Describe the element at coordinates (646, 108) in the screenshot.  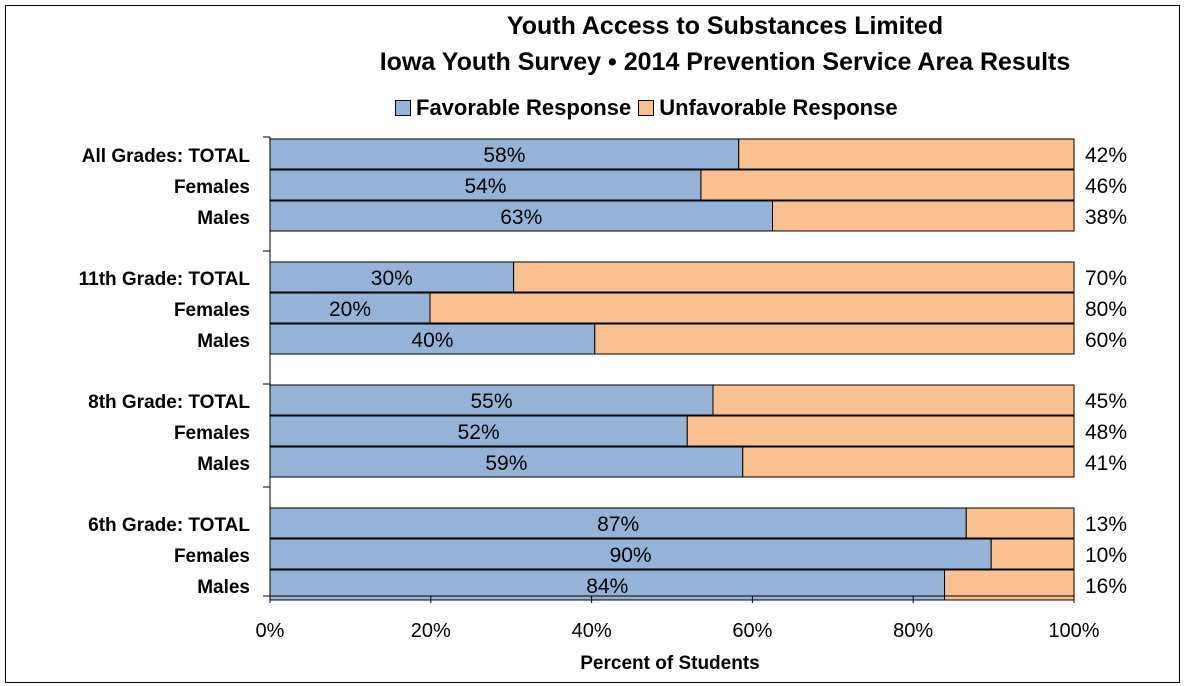
I see `legend-swatch-unfavorable` at that location.